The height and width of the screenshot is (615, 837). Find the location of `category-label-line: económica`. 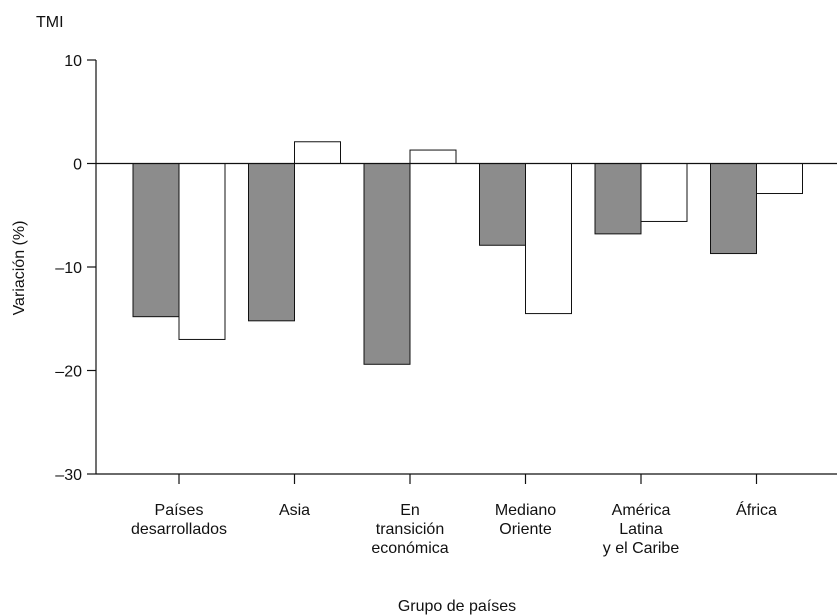

category-label-line: económica is located at coordinates (409, 548).